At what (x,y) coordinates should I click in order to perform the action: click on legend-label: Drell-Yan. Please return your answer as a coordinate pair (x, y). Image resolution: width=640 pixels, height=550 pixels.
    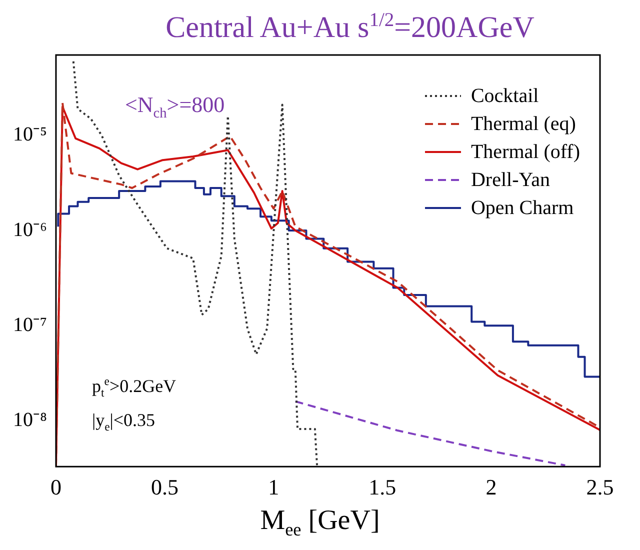
    Looking at the image, I should click on (510, 180).